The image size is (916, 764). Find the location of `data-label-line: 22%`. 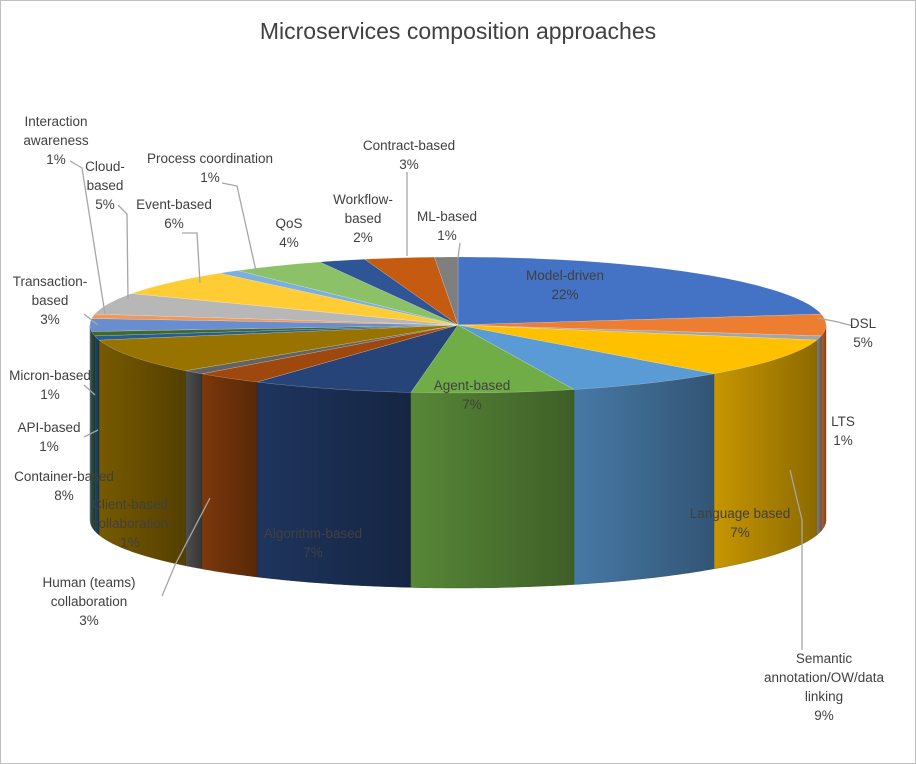

data-label-line: 22% is located at coordinates (564, 294).